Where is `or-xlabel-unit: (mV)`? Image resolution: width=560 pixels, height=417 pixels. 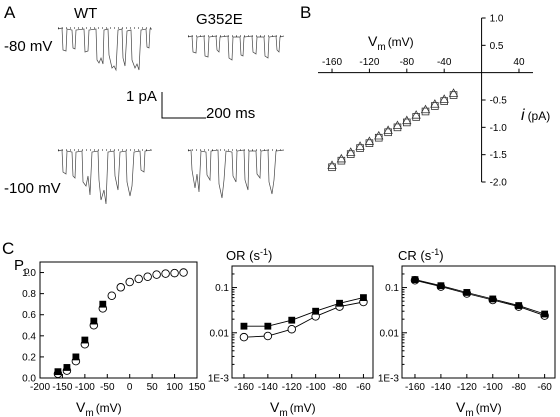 or-xlabel-unit: (mV) is located at coordinates (303, 408).